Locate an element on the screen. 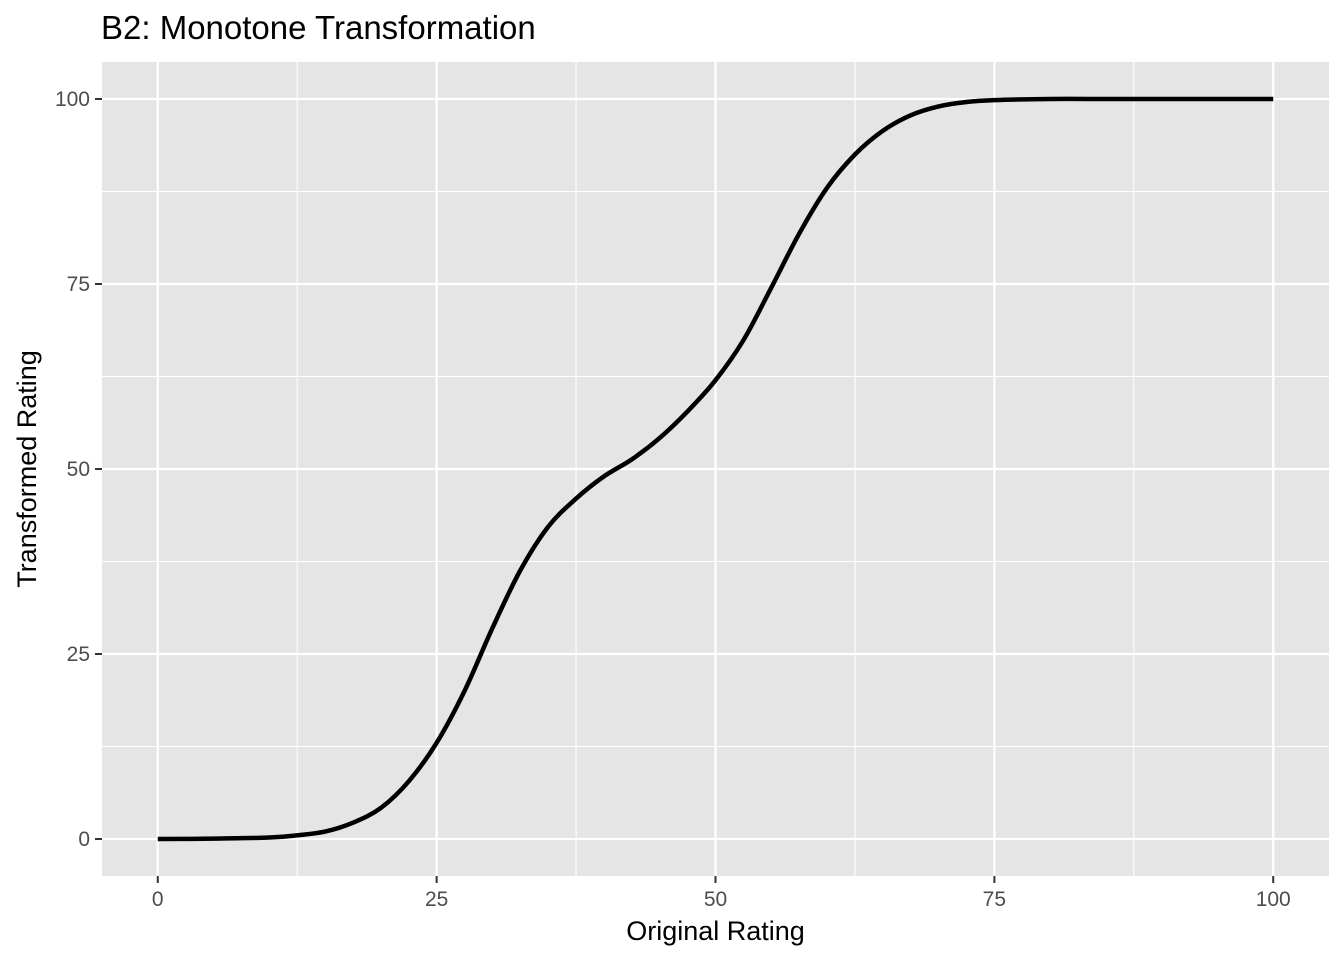 This screenshot has height=960, width=1344. x-axis-title: Original Rating is located at coordinates (715, 931).